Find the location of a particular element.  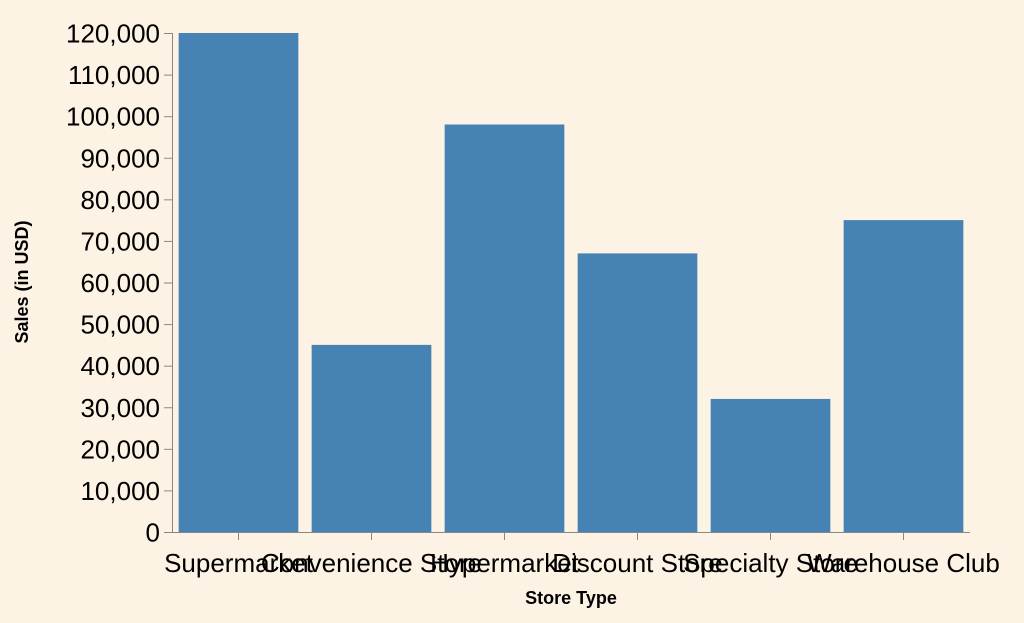

bar-specialty-store is located at coordinates (770, 465).